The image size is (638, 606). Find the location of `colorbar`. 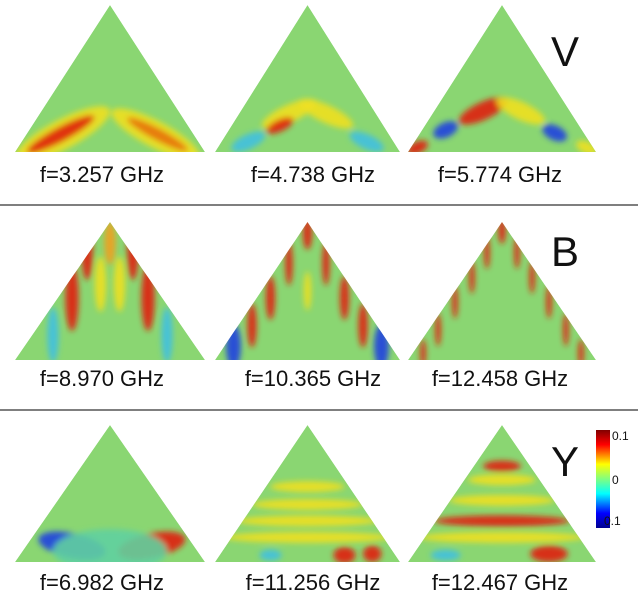

colorbar is located at coordinates (603, 479).